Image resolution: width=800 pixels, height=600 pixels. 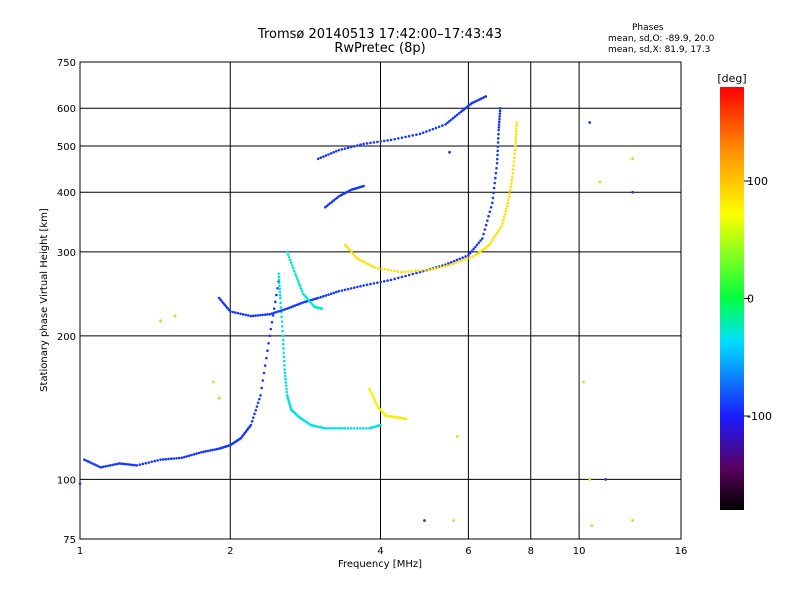 What do you see at coordinates (531, 551) in the screenshot?
I see `x-tick-label: 8` at bounding box center [531, 551].